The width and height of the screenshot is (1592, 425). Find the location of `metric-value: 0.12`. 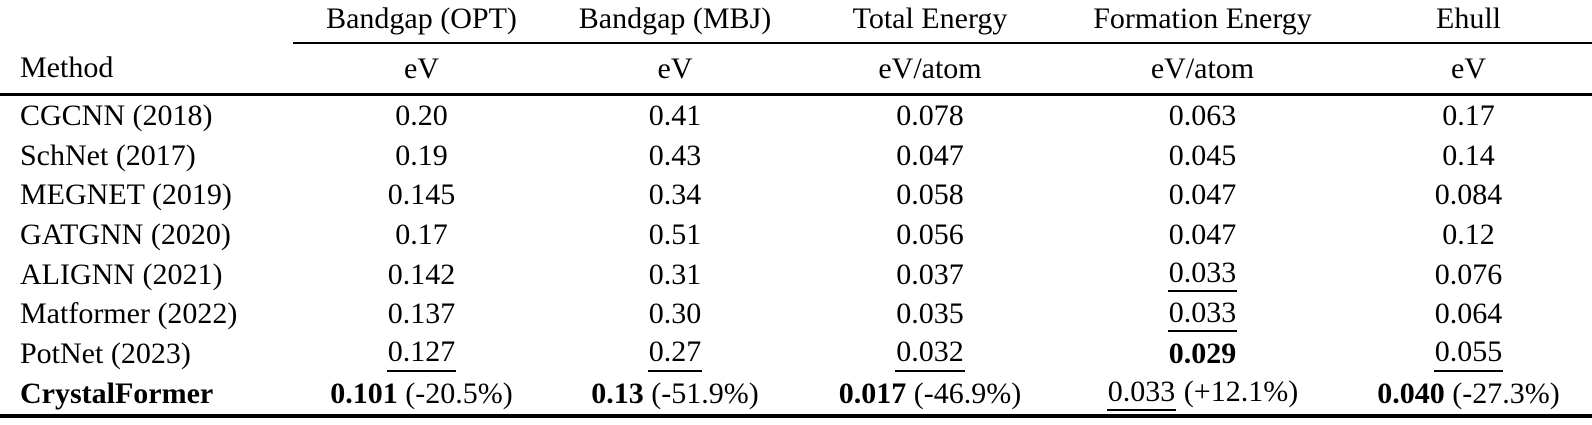

metric-value: 0.12 is located at coordinates (1468, 234).